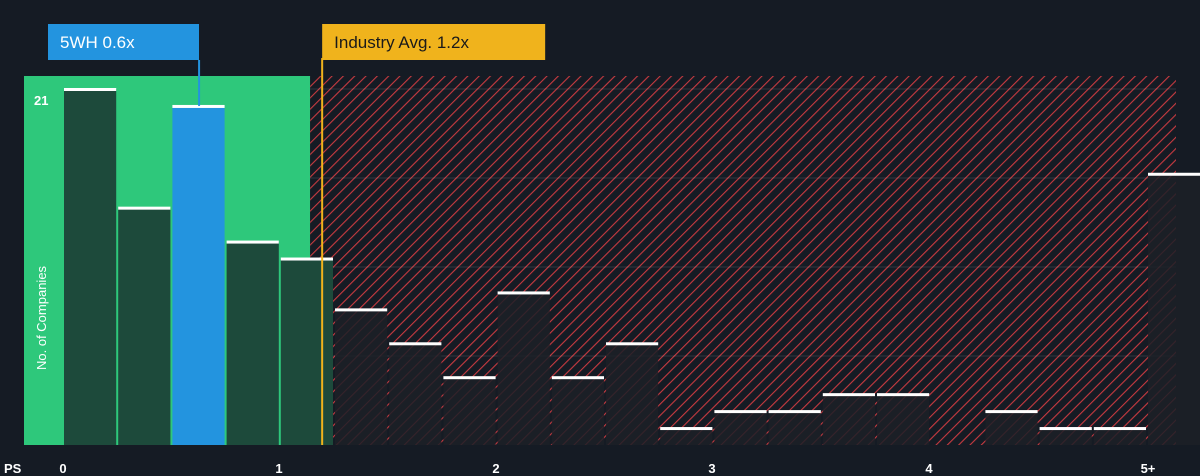  Describe the element at coordinates (62, 468) in the screenshot. I see `x-tick-label: 0` at that location.